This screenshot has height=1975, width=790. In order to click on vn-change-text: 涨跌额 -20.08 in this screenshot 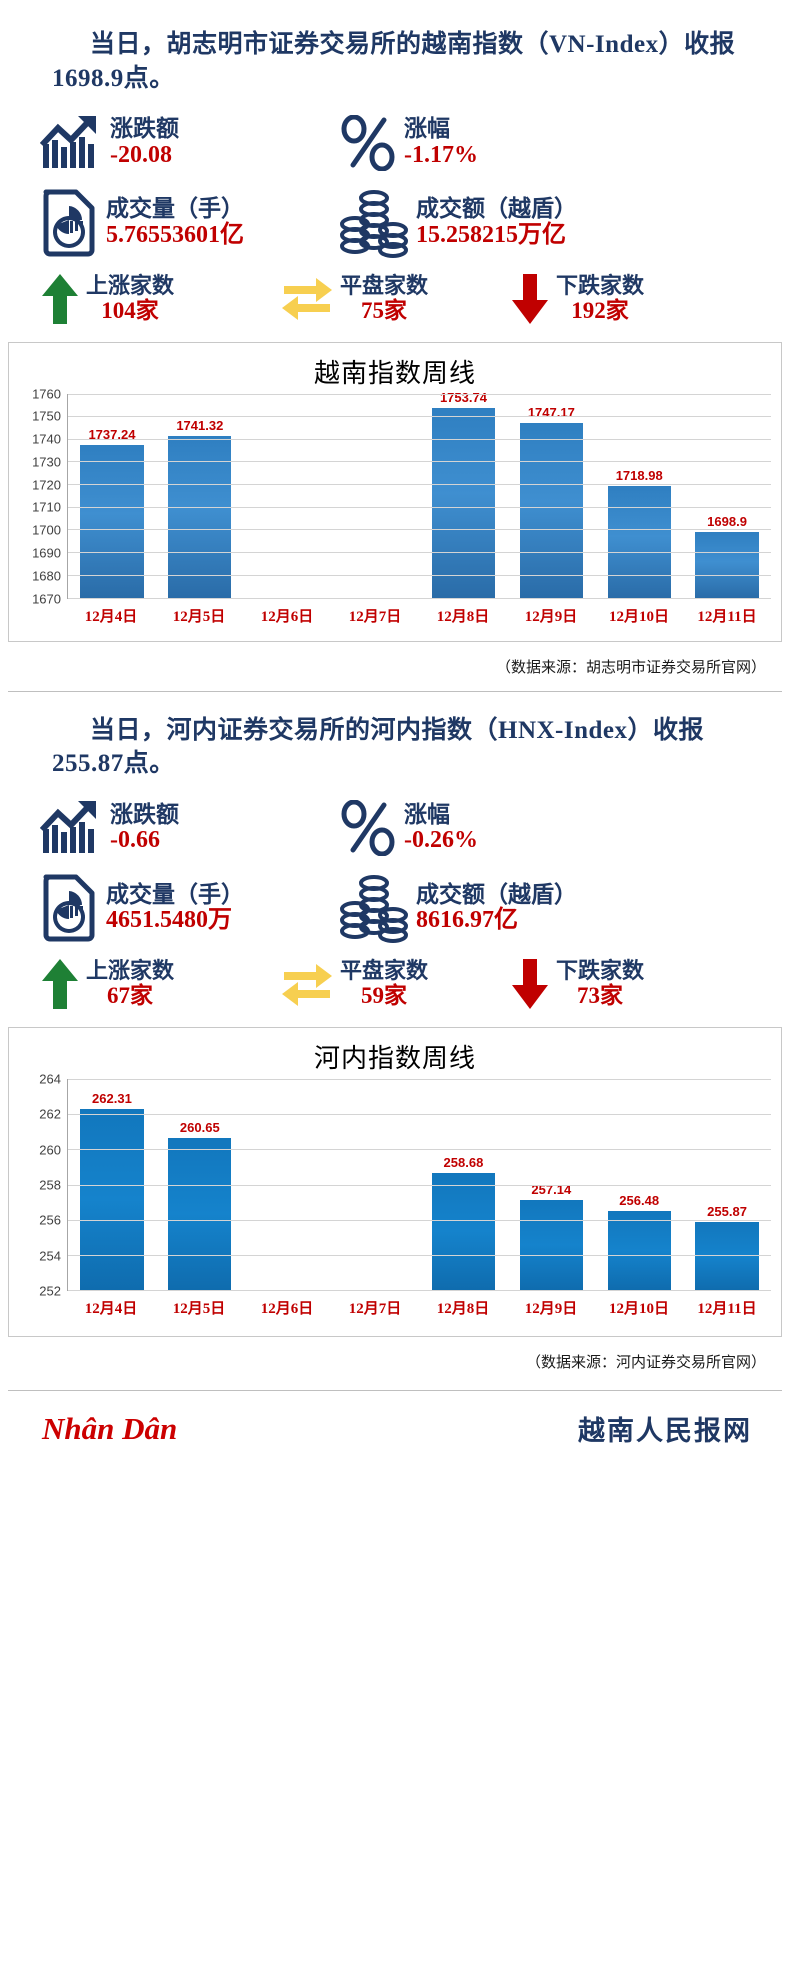, I will do `click(144, 142)`.